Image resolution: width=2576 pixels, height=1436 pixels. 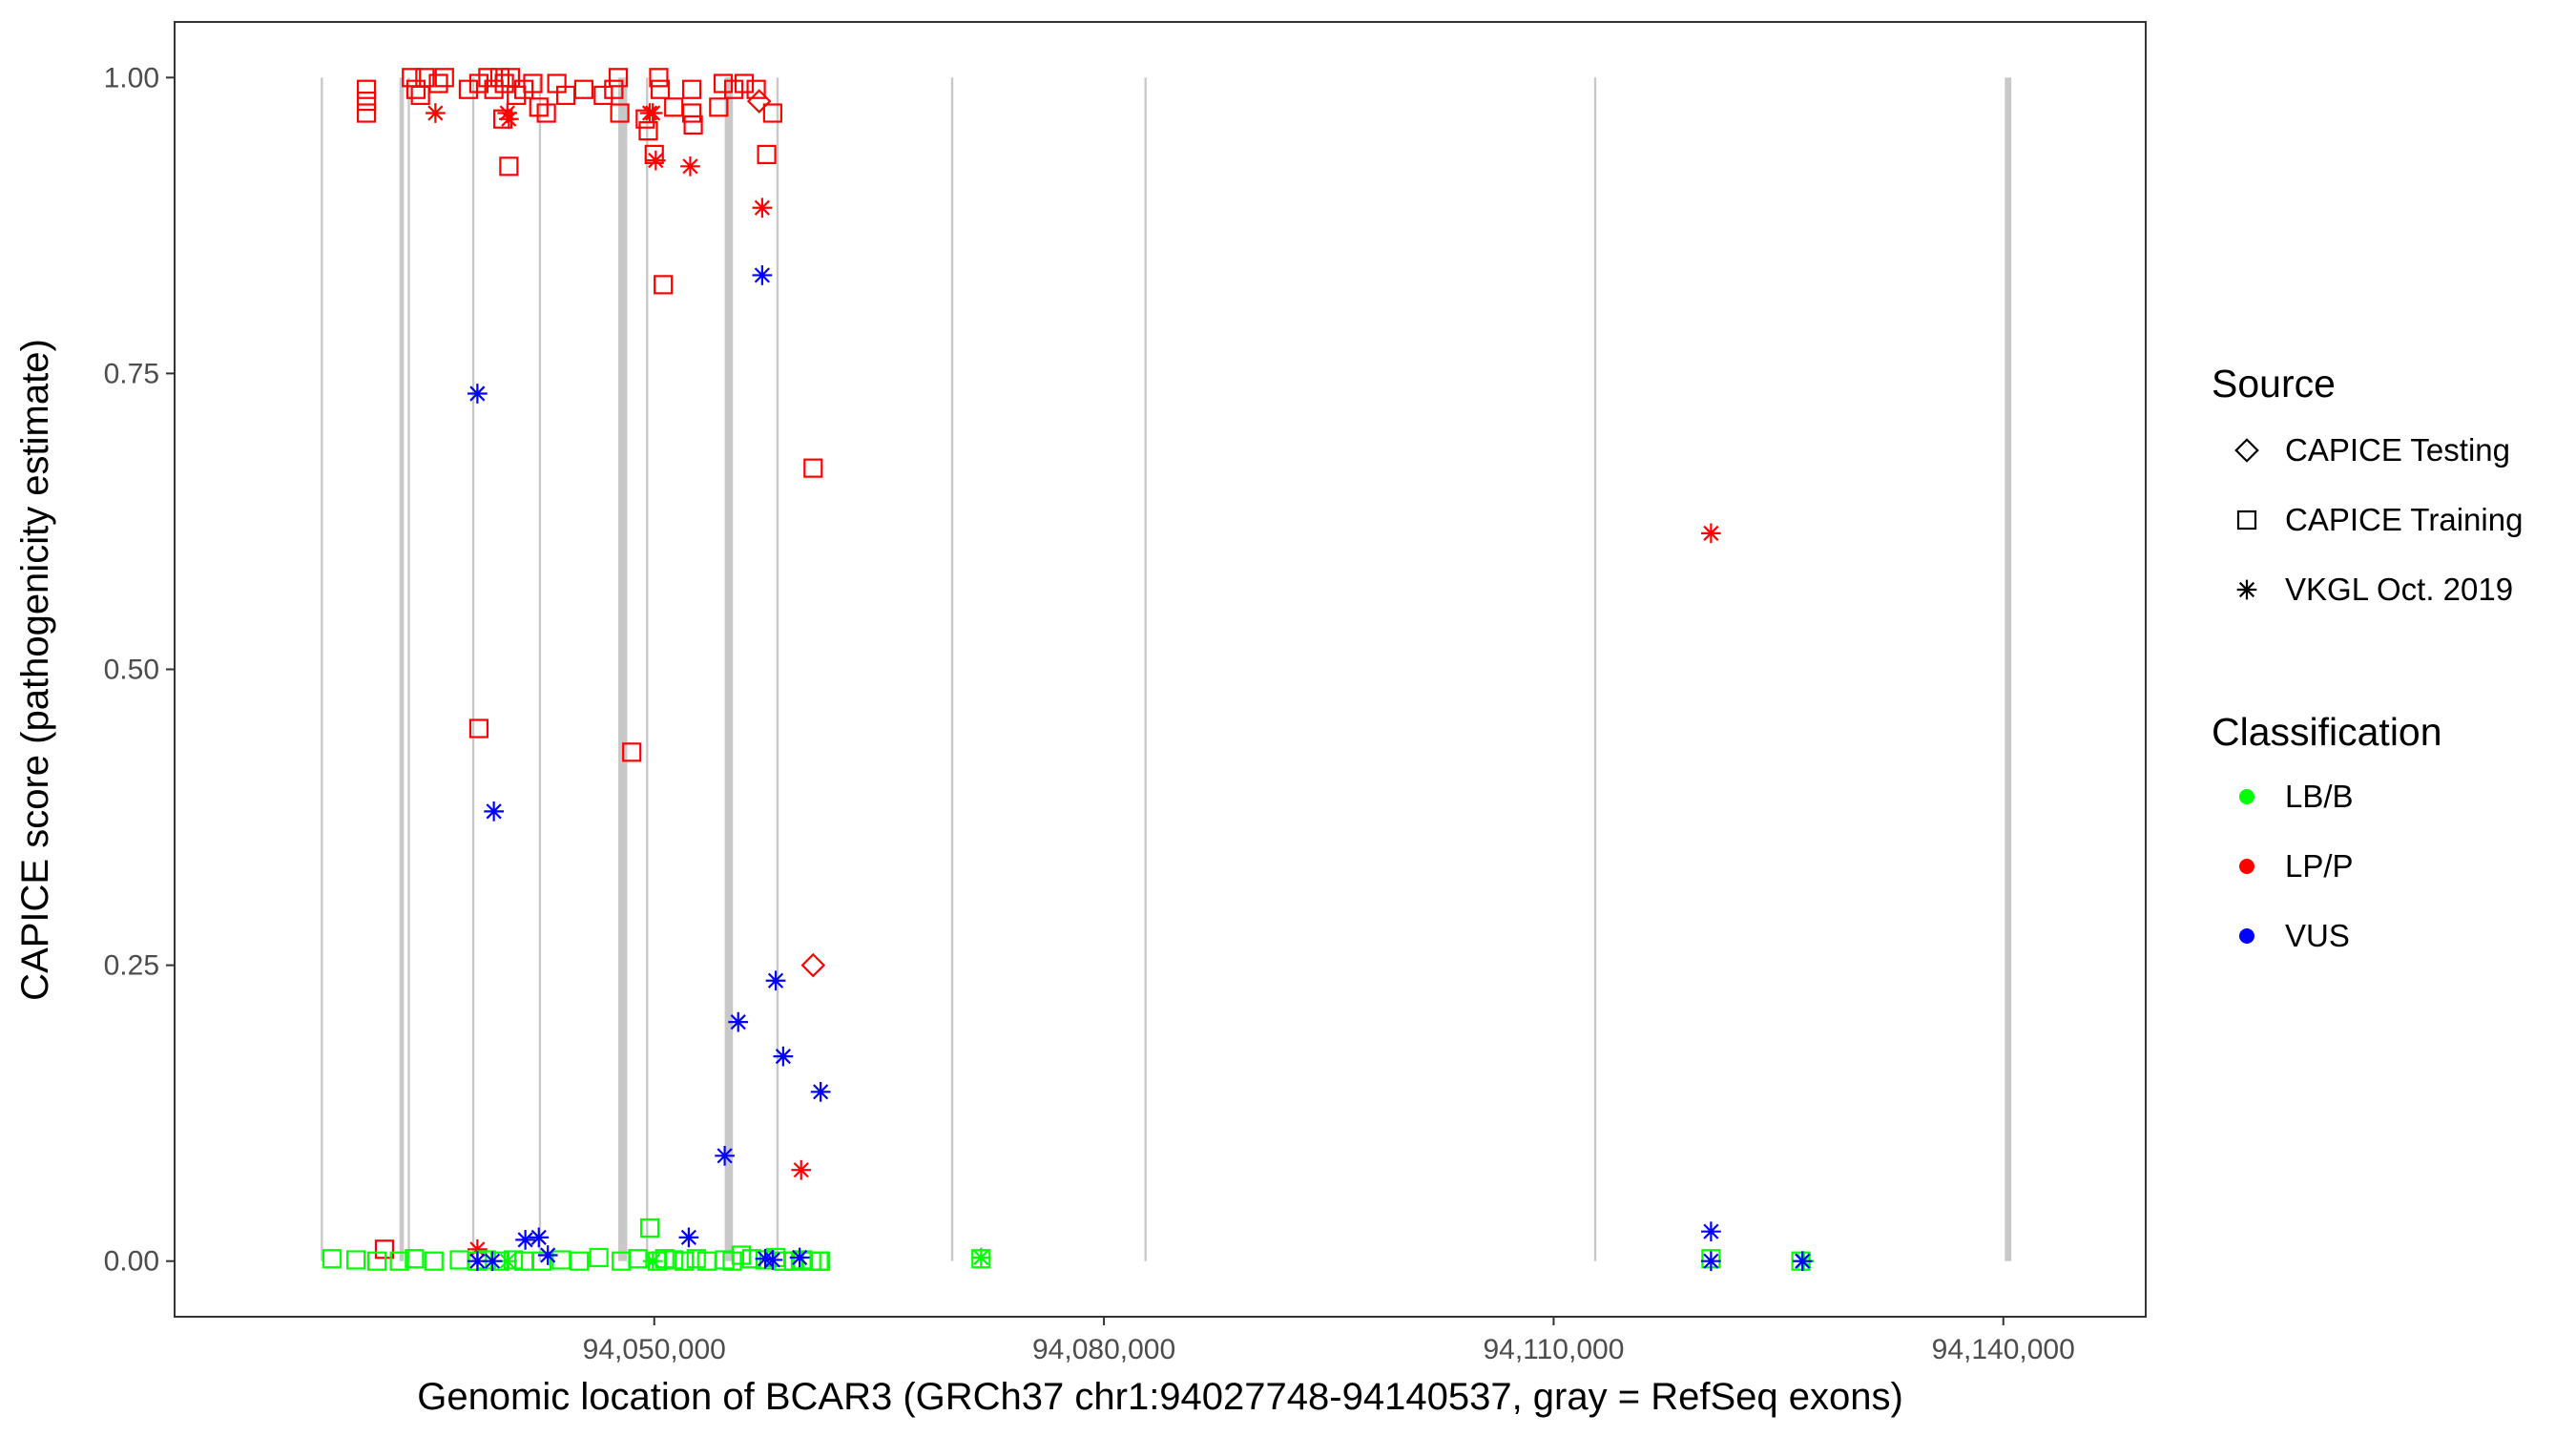 What do you see at coordinates (2246, 450) in the screenshot?
I see `legend-key-diamond` at bounding box center [2246, 450].